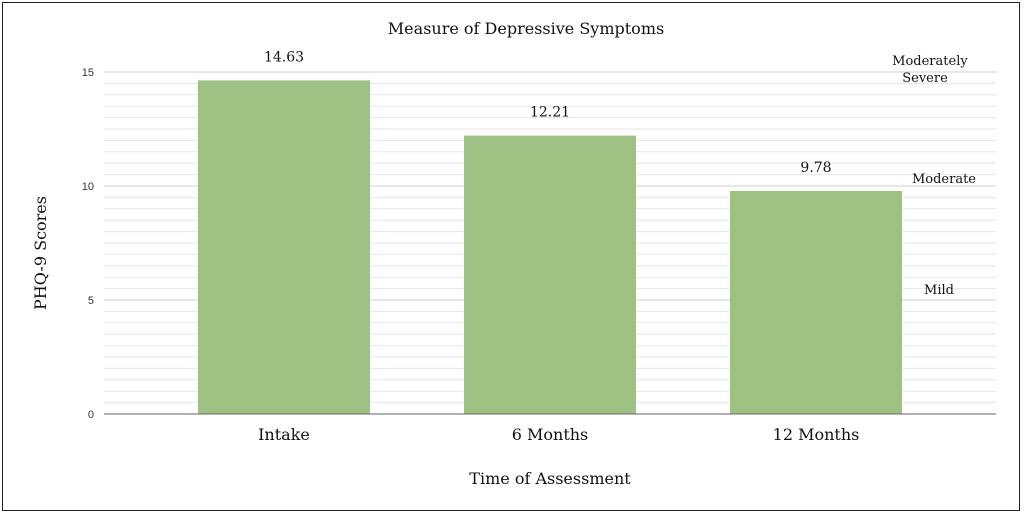 The image size is (1024, 515). I want to click on annotation-moderate: Moderate, so click(944, 179).